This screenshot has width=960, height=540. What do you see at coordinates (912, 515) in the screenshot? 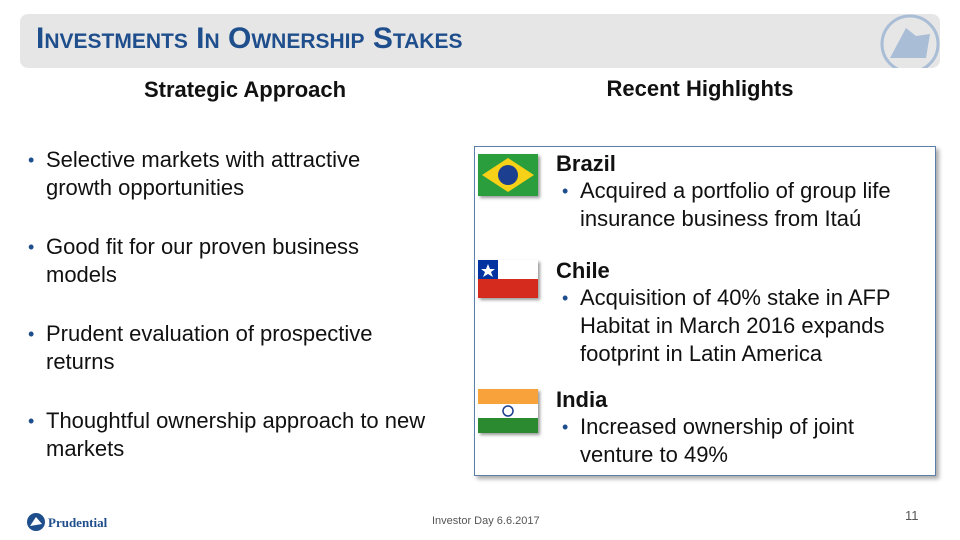
I see `page-number: 11` at bounding box center [912, 515].